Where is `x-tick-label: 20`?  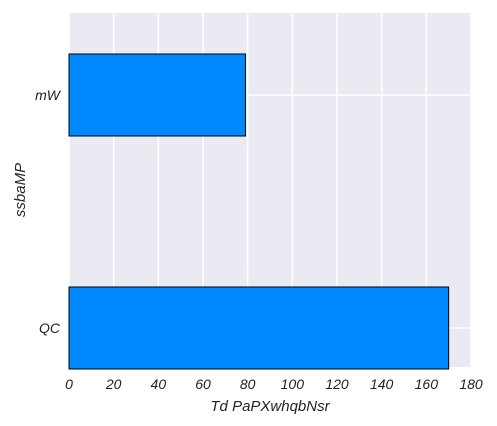
x-tick-label: 20 is located at coordinates (113, 384).